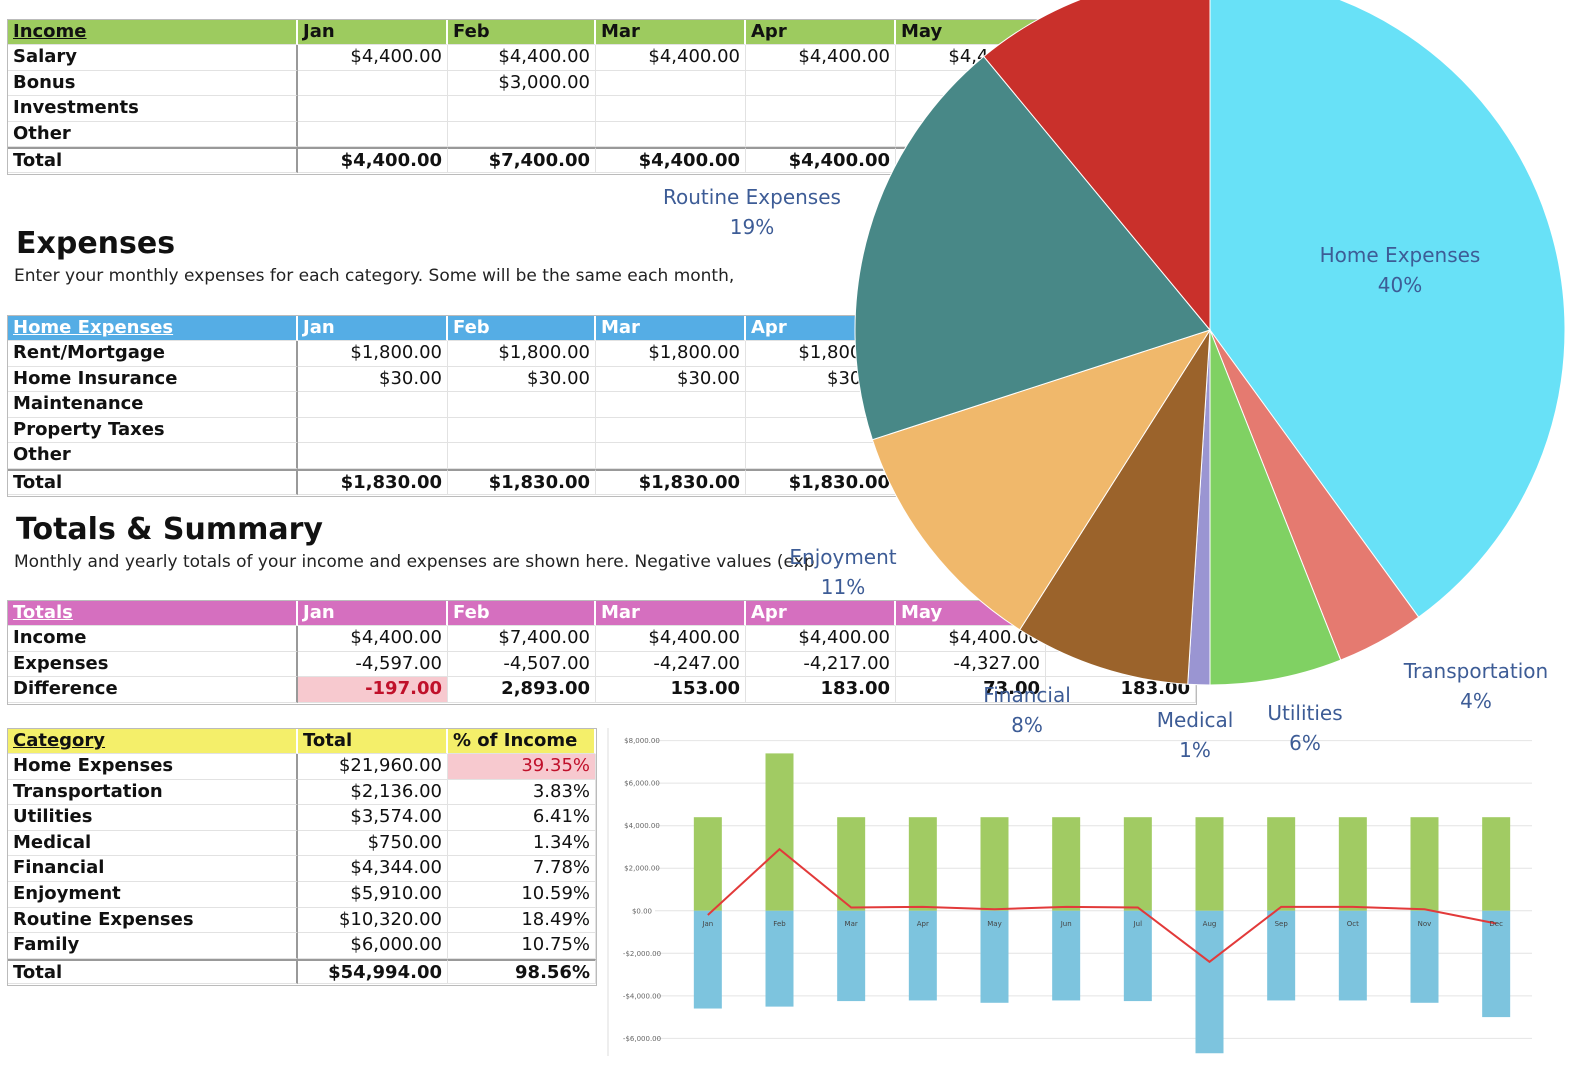 This screenshot has width=1592, height=1072. I want to click on cell-value: 1.34%, so click(522, 843).